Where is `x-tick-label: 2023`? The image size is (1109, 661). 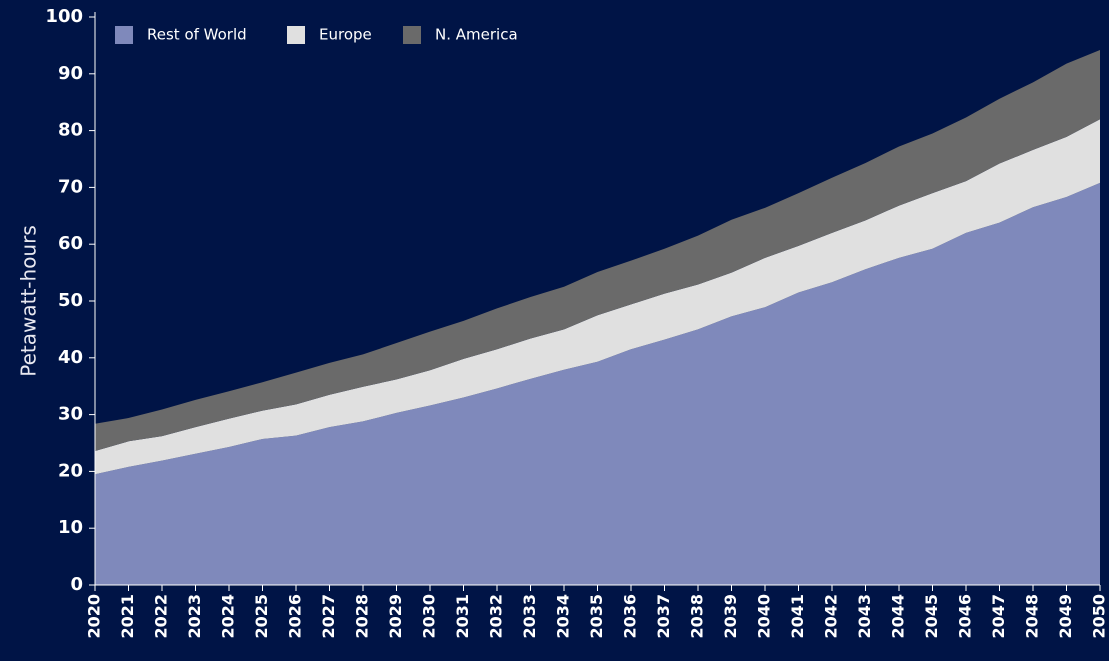
x-tick-label: 2023 is located at coordinates (194, 616).